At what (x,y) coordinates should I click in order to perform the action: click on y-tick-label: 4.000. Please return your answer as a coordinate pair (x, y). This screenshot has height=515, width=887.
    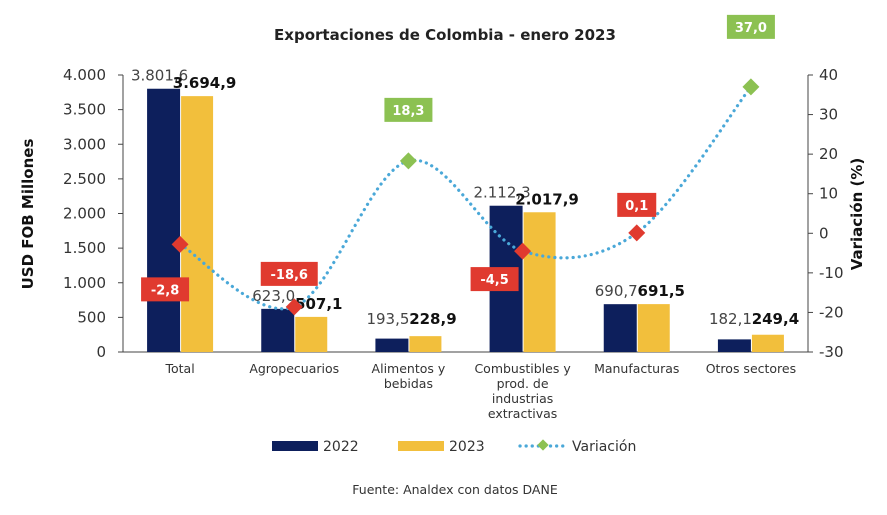
    Looking at the image, I should click on (84, 75).